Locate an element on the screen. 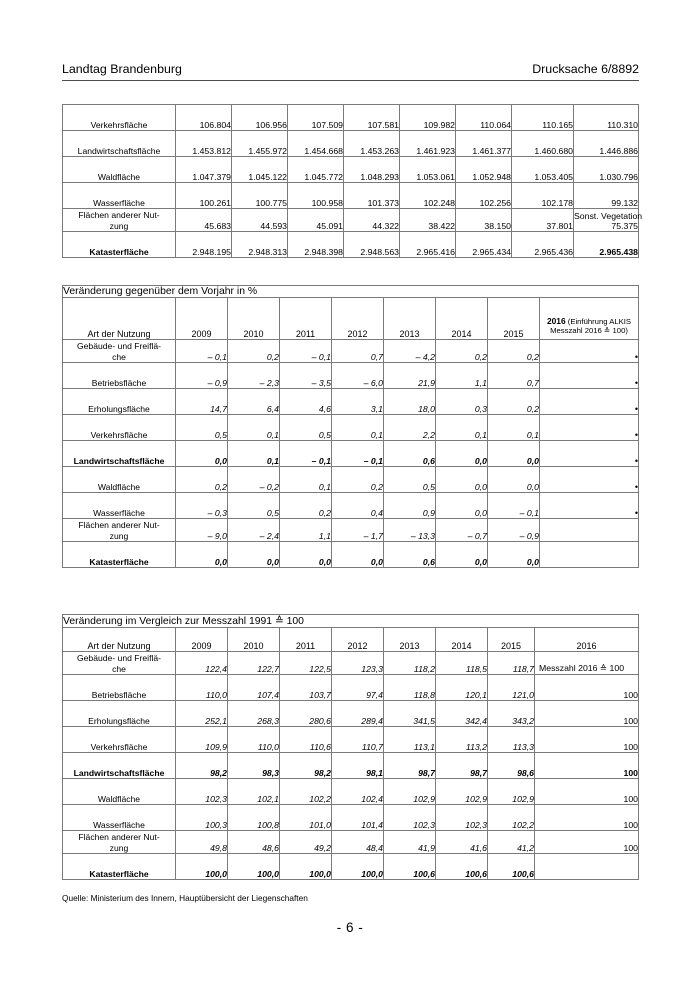 This screenshot has width=700, height=990. data-cell: 101.373 is located at coordinates (371, 195).